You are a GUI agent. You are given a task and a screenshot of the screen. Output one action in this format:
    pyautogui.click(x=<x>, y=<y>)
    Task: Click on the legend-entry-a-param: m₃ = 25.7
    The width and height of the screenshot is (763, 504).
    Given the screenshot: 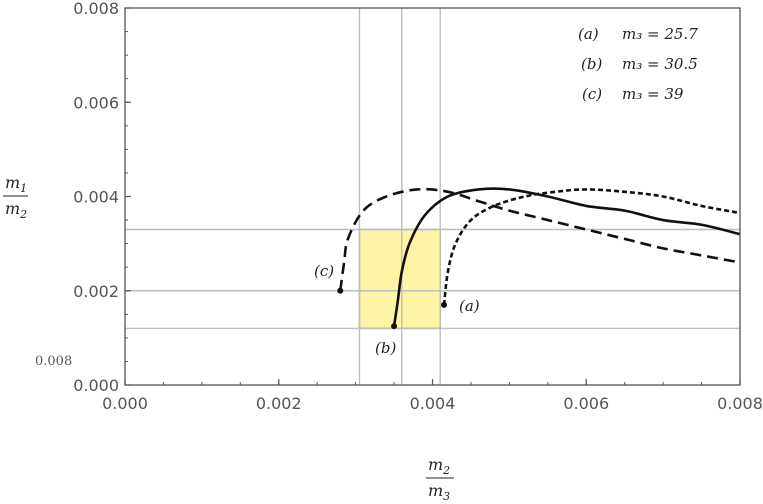 What is the action you would take?
    pyautogui.click(x=660, y=34)
    